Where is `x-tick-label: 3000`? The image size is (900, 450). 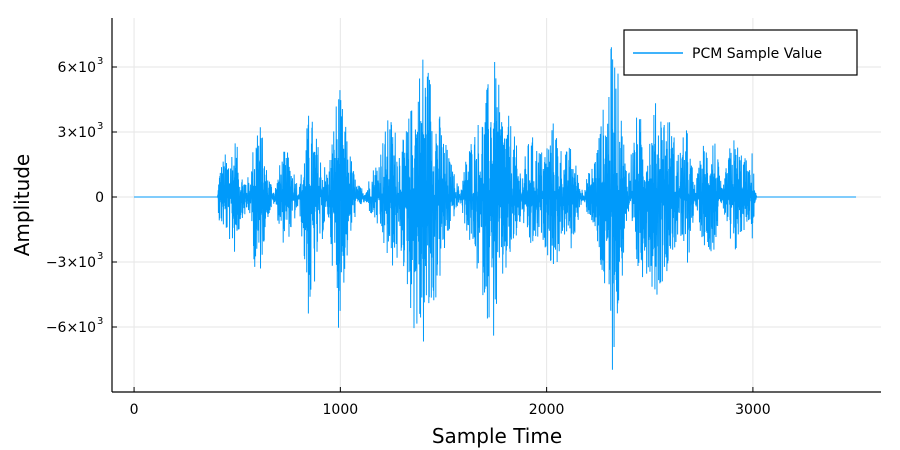 x-tick-label: 3000 is located at coordinates (753, 410).